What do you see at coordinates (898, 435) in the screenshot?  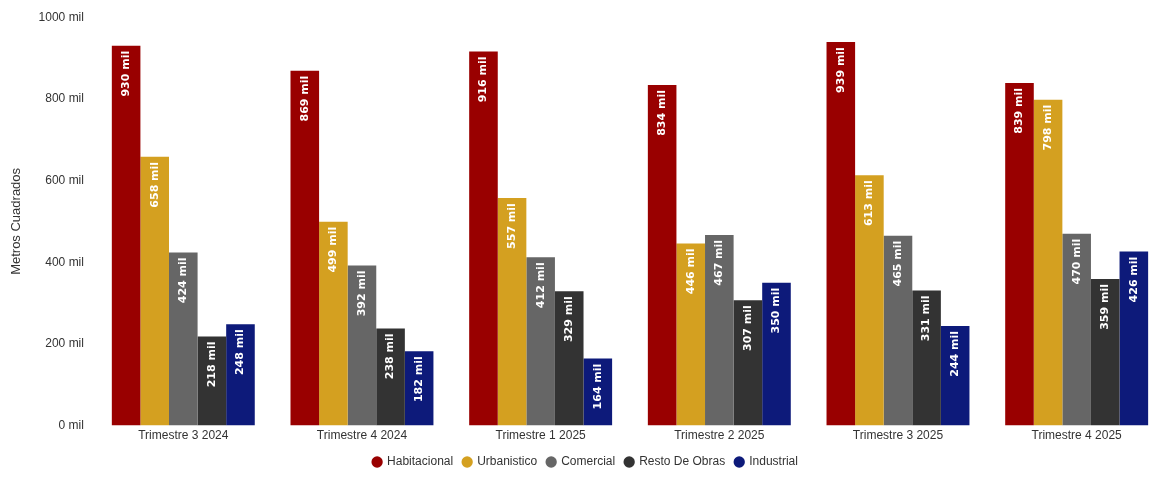 I see `x-tick-label: Trimestre 3 2025` at bounding box center [898, 435].